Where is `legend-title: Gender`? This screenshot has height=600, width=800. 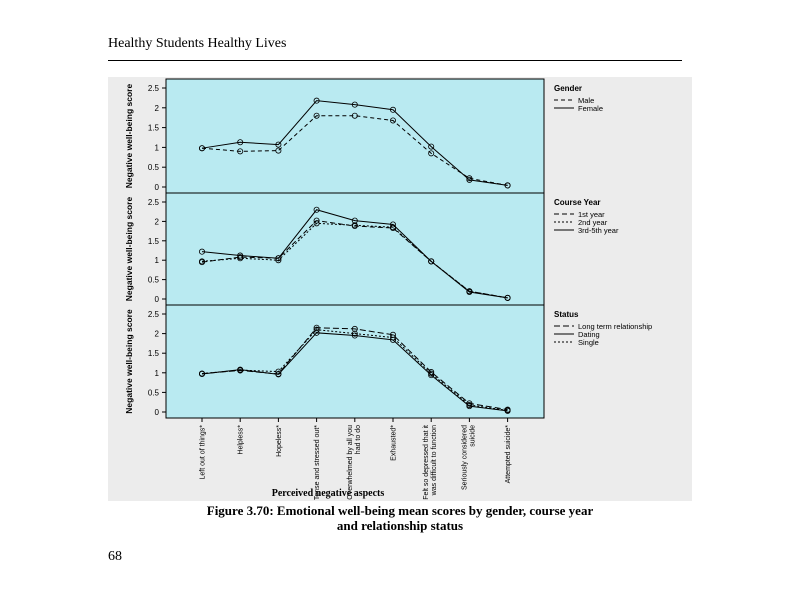
legend-title: Gender is located at coordinates (568, 88).